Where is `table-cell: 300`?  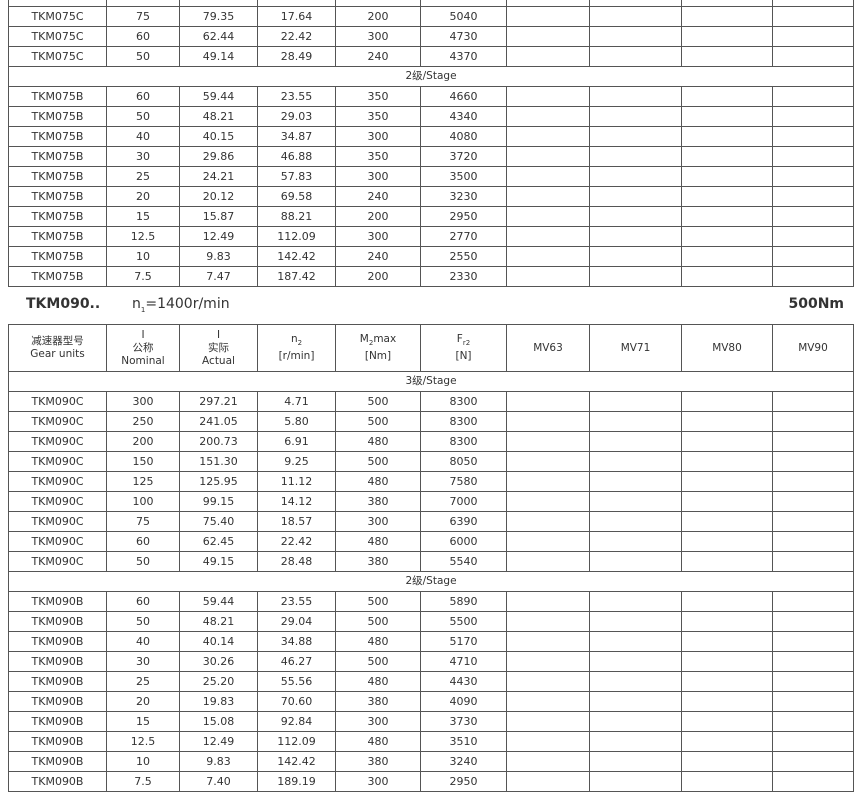
table-cell: 300 is located at coordinates (378, 136).